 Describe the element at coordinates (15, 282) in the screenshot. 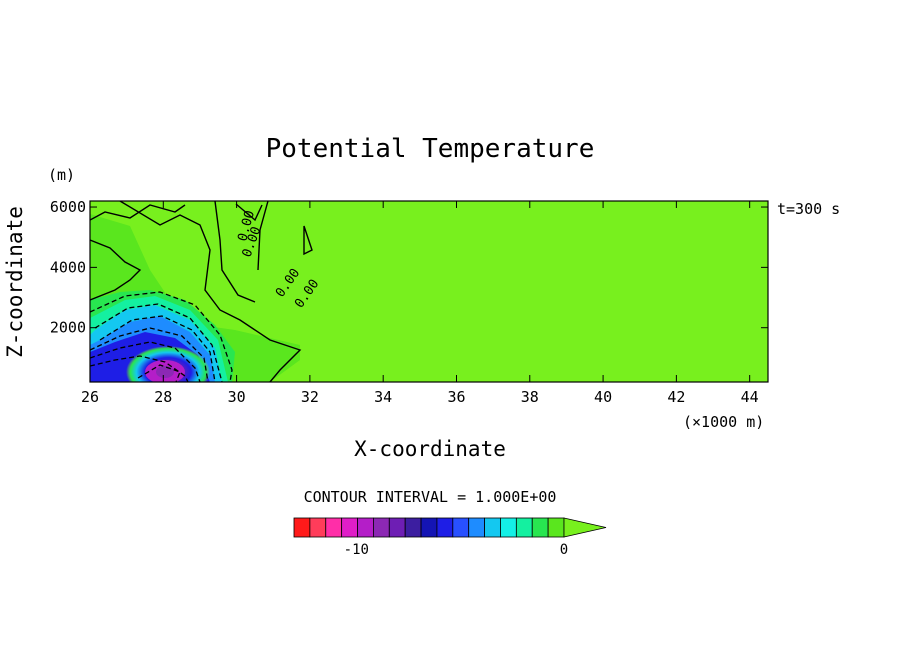

I see `y-axis-label: Z-coordinate` at that location.